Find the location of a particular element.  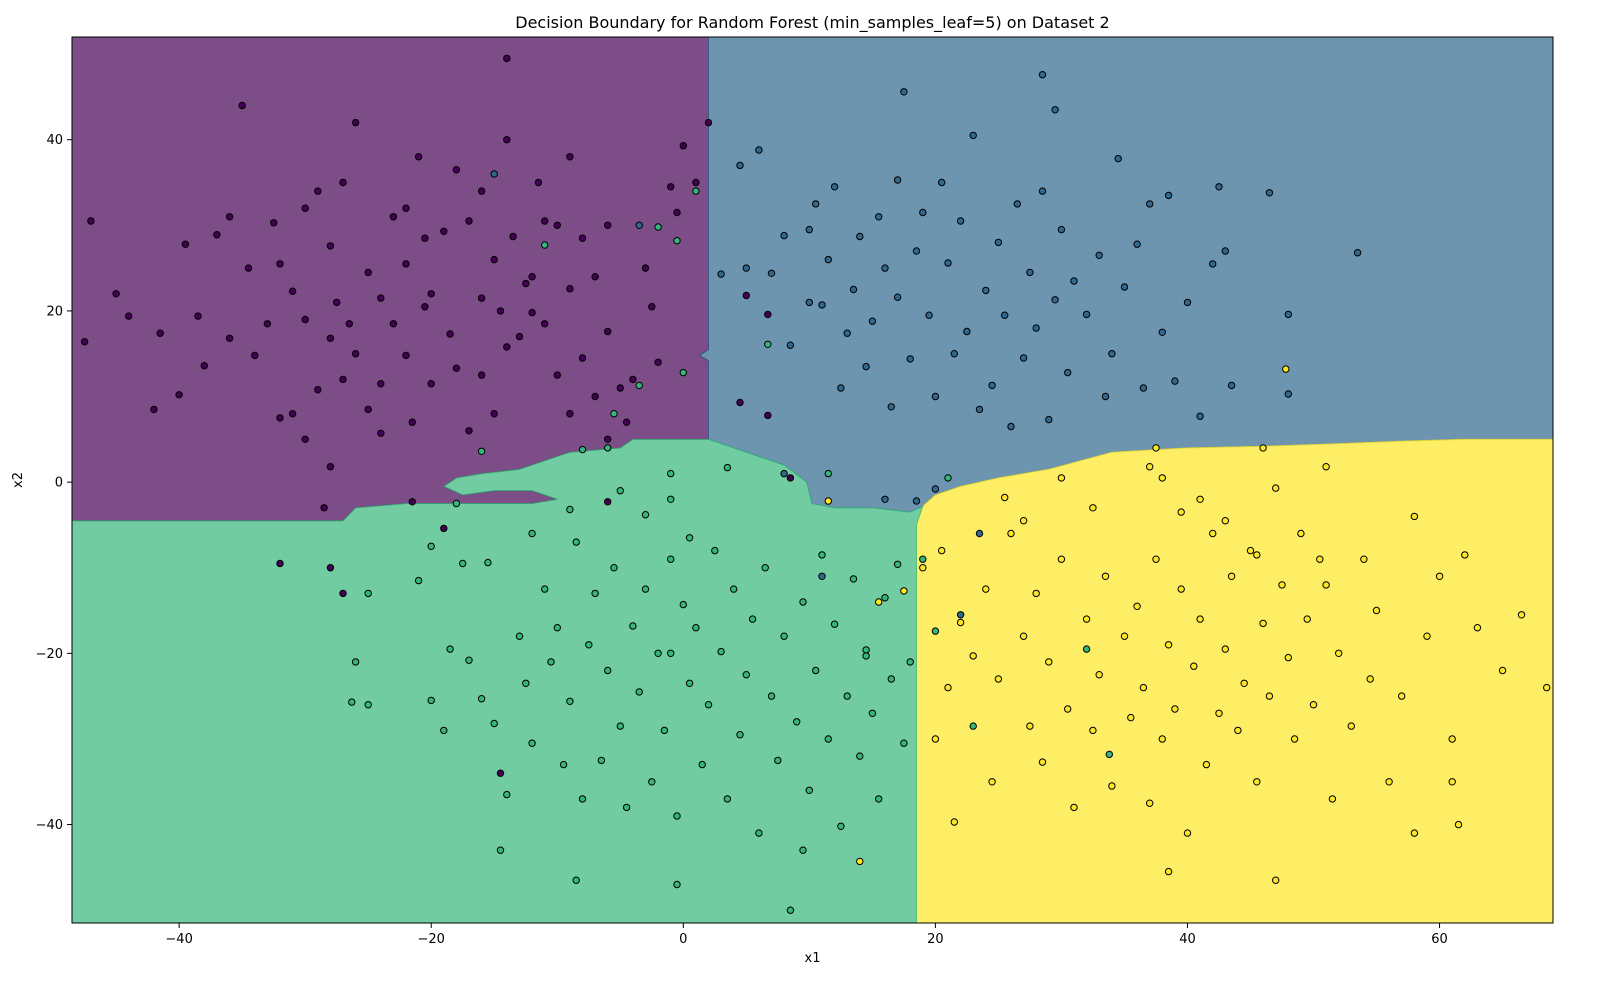

x-tick-label: −20 is located at coordinates (431, 939).